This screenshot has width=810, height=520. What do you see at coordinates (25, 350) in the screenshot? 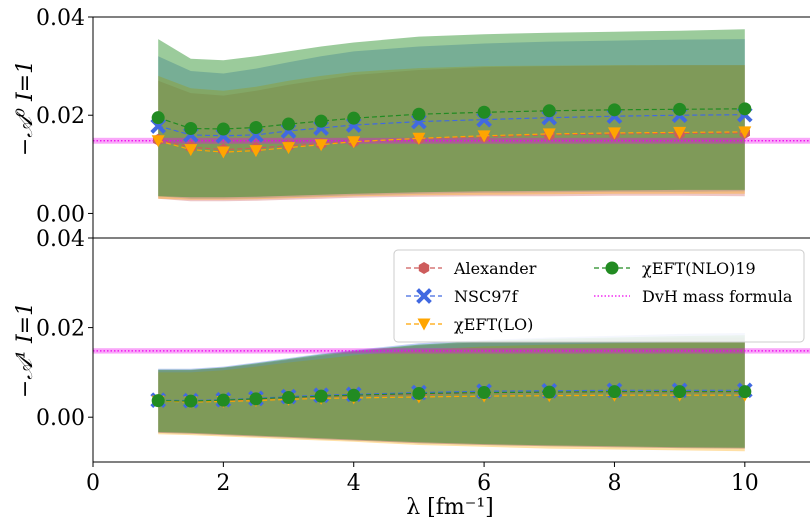
I see `bottom-ylabel: −𝒜¹ I=1` at bounding box center [25, 350].